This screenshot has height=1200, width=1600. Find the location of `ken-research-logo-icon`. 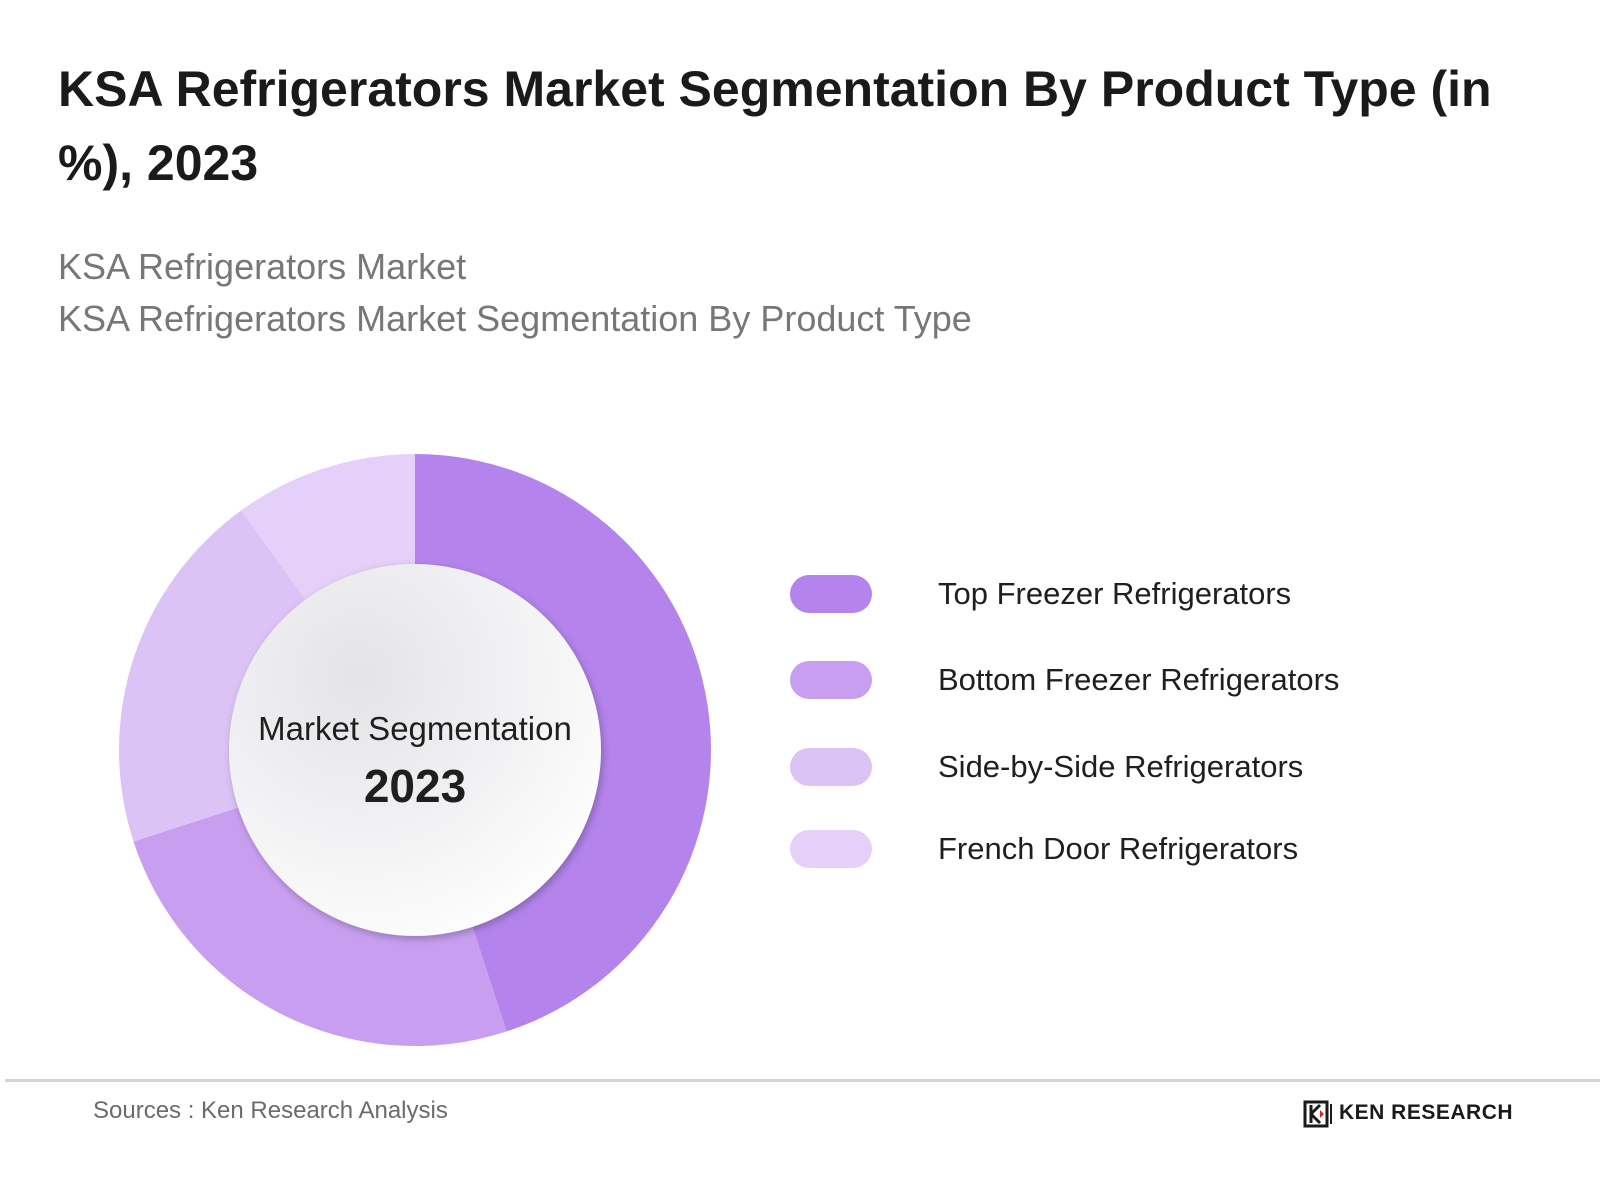

ken-research-logo-icon is located at coordinates (1317, 1114).